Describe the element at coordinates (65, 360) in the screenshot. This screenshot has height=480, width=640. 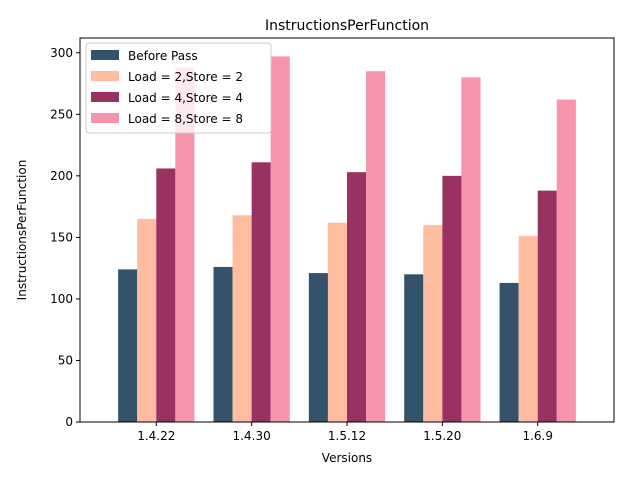
I see `y-tick-label: 50` at that location.